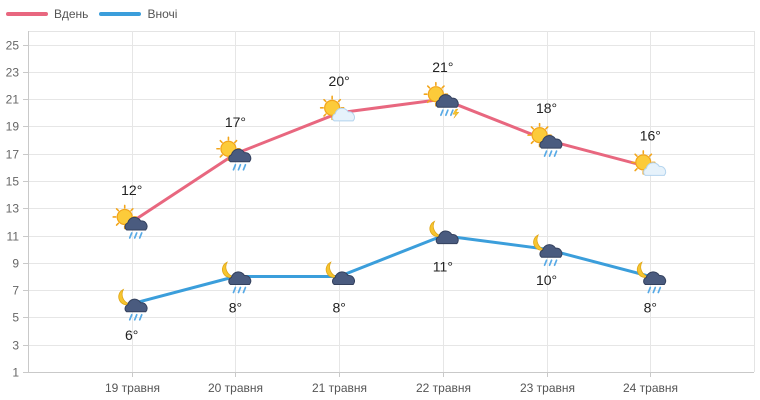 This screenshot has width=760, height=400. I want to click on sun-shape, so click(539, 135).